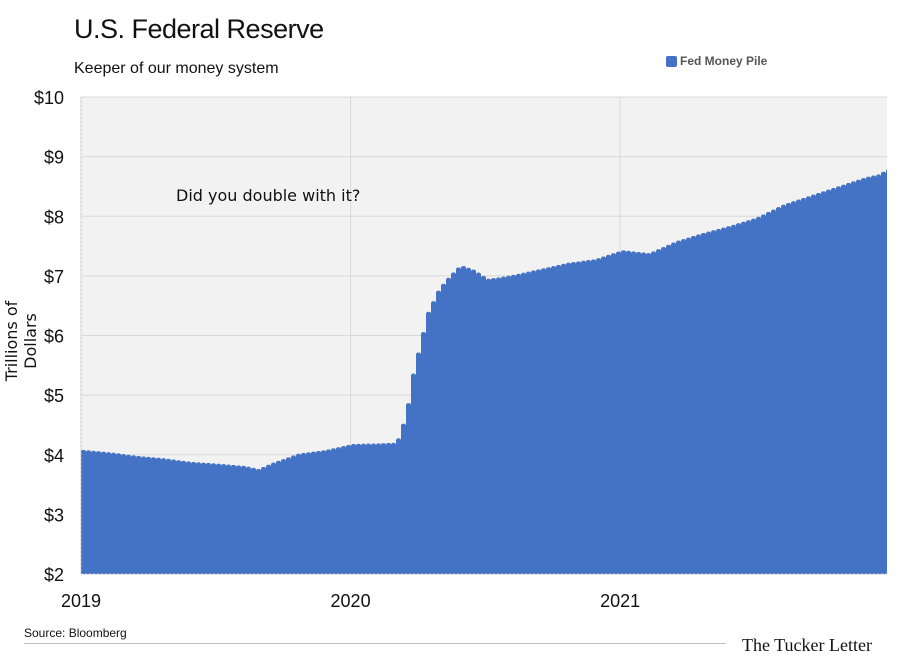 The width and height of the screenshot is (918, 668). What do you see at coordinates (176, 68) in the screenshot?
I see `chart-subtitle: Keeper of our money system` at bounding box center [176, 68].